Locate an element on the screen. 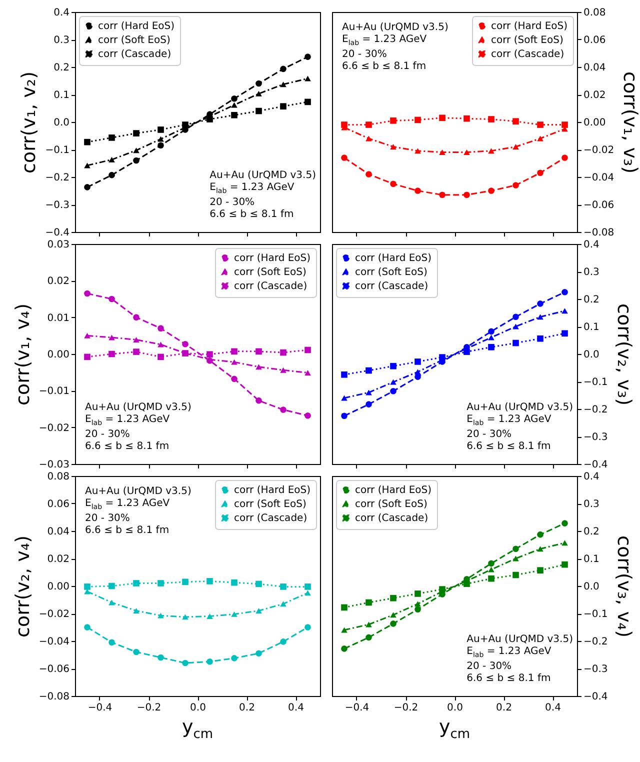 The height and width of the screenshot is (762, 640). legend-label: corr (Hard EoS) is located at coordinates (136, 26).